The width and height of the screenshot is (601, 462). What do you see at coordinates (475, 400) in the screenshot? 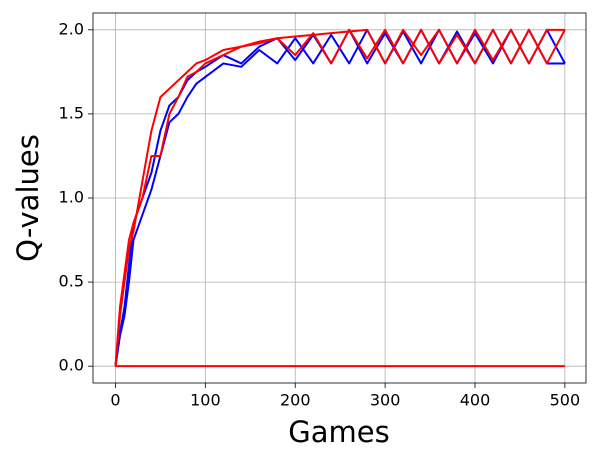
I see `x-tick-label: 400` at bounding box center [475, 400].